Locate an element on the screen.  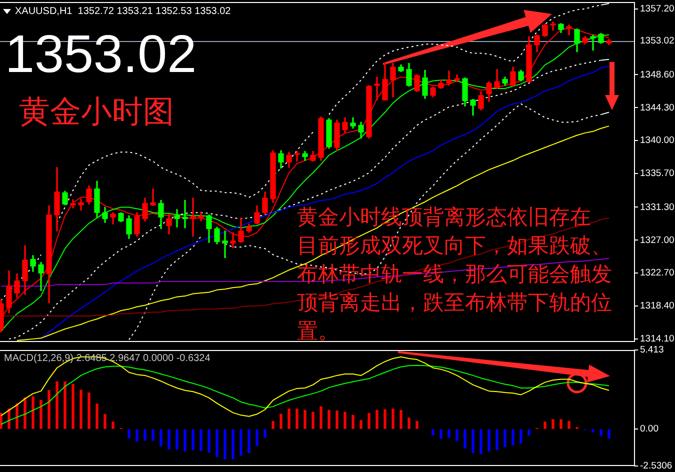
y-tick-label: 1348.60 is located at coordinates (657, 74).